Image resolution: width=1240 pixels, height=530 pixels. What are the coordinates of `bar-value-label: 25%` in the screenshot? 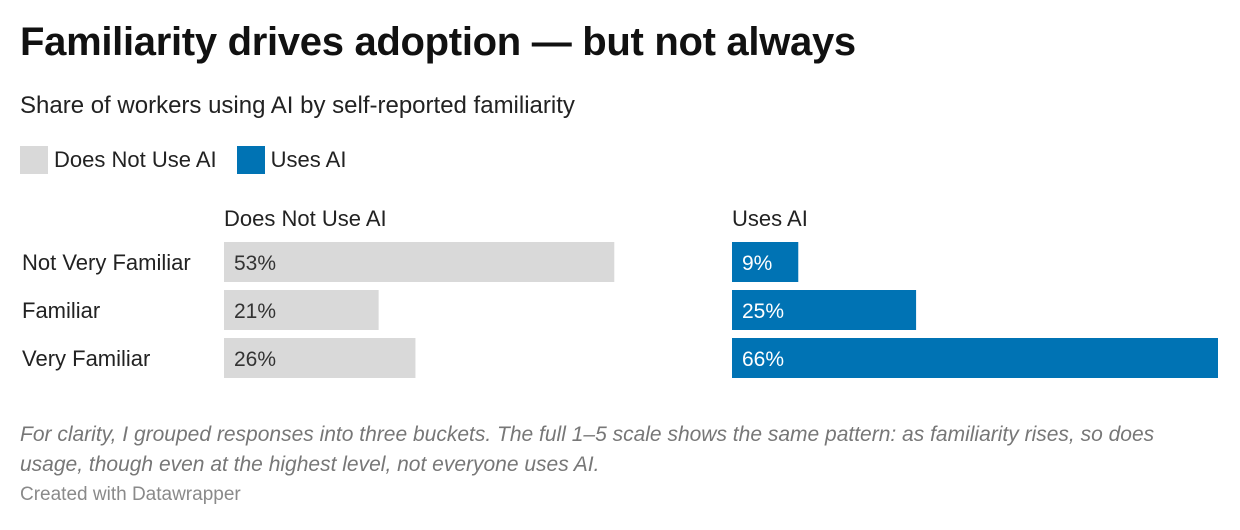 It's located at (763, 311).